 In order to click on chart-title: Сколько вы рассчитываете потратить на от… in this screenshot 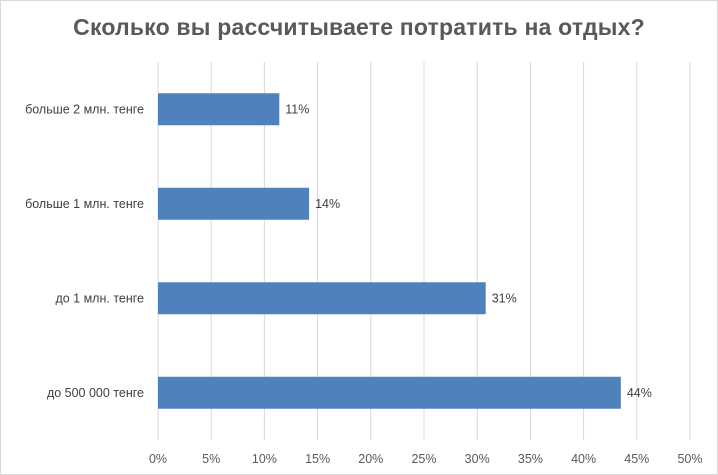, I will do `click(359, 27)`.